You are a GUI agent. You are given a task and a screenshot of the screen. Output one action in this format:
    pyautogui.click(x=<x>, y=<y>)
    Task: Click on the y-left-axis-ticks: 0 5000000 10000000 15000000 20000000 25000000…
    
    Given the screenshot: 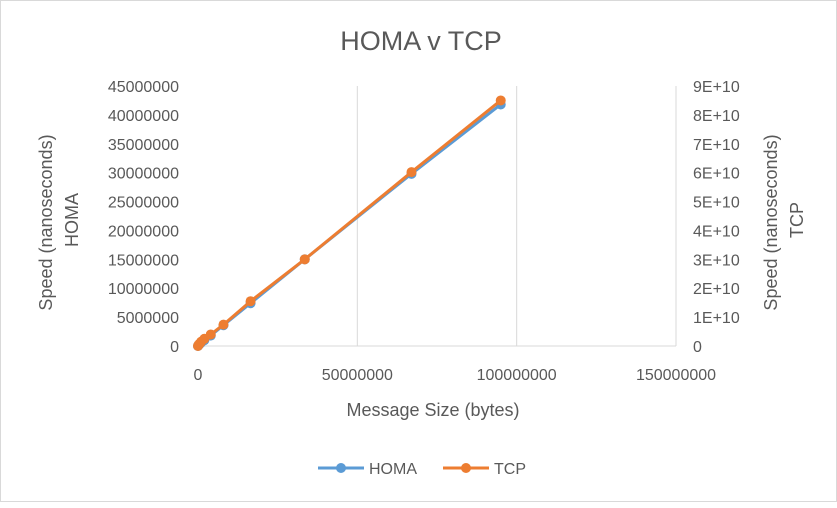 What is the action you would take?
    pyautogui.click(x=143, y=217)
    